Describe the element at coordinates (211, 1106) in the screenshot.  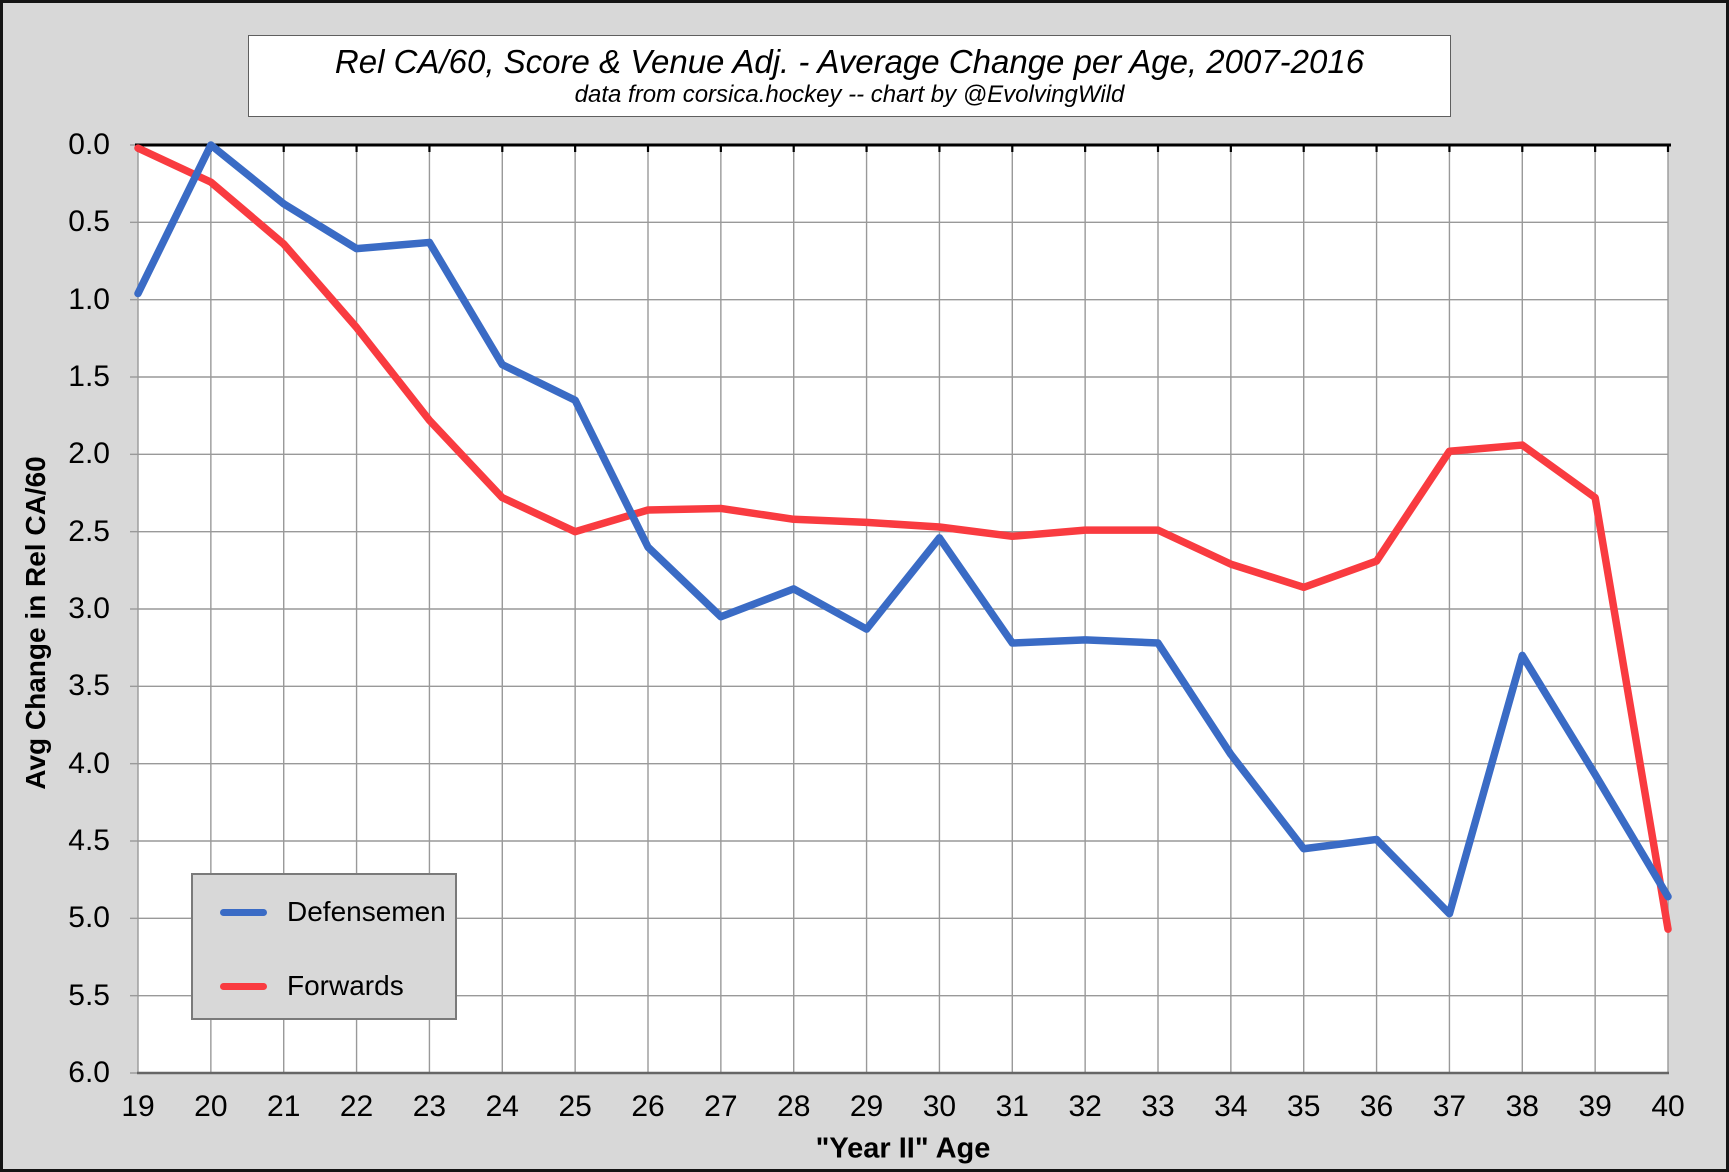
I see `x-tick-label: 20` at that location.